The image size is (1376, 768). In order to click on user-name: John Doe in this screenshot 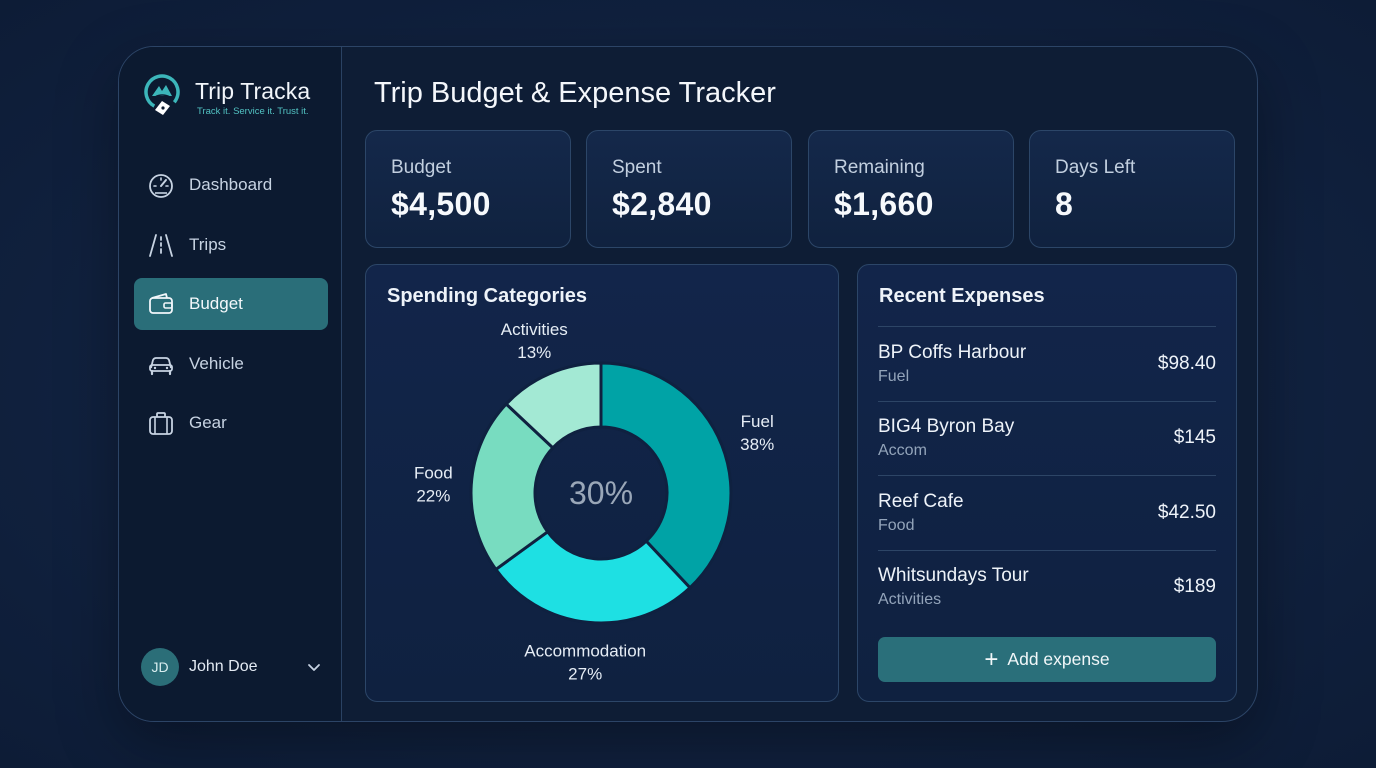, I will do `click(223, 666)`.